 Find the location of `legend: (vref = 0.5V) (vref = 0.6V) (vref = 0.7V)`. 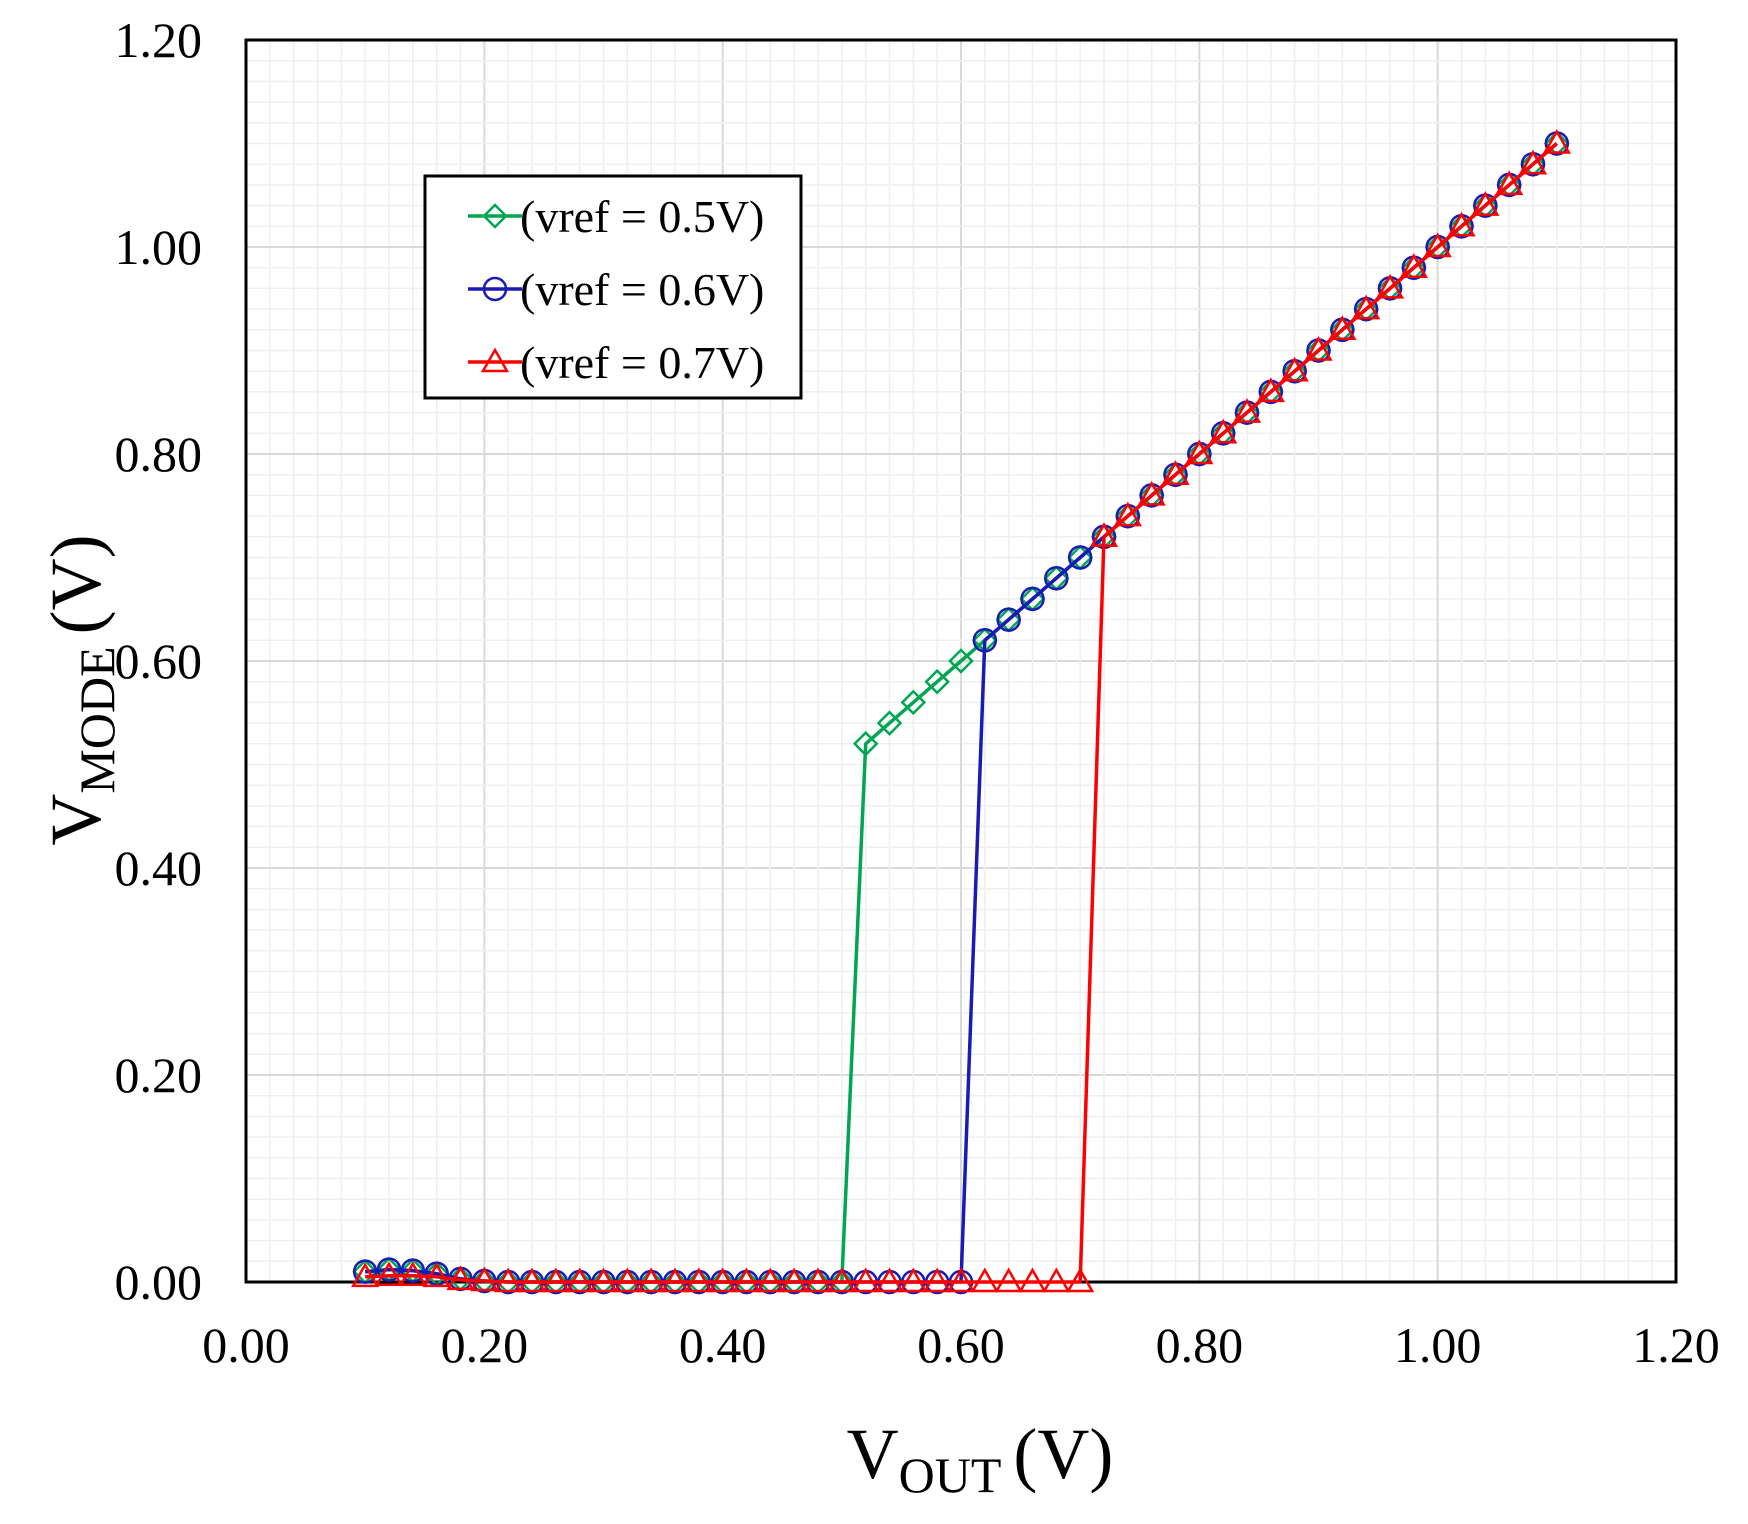

legend: (vref = 0.5V) (vref = 0.6V) (vref = 0.7V) is located at coordinates (613, 287).